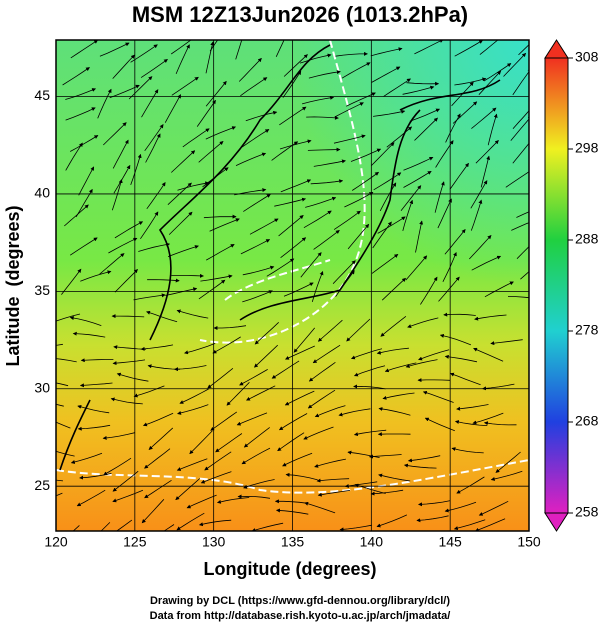  What do you see at coordinates (300, 14) in the screenshot?
I see `title: MSM 12Z13Jun2026 (1013.2hPa)` at bounding box center [300, 14].